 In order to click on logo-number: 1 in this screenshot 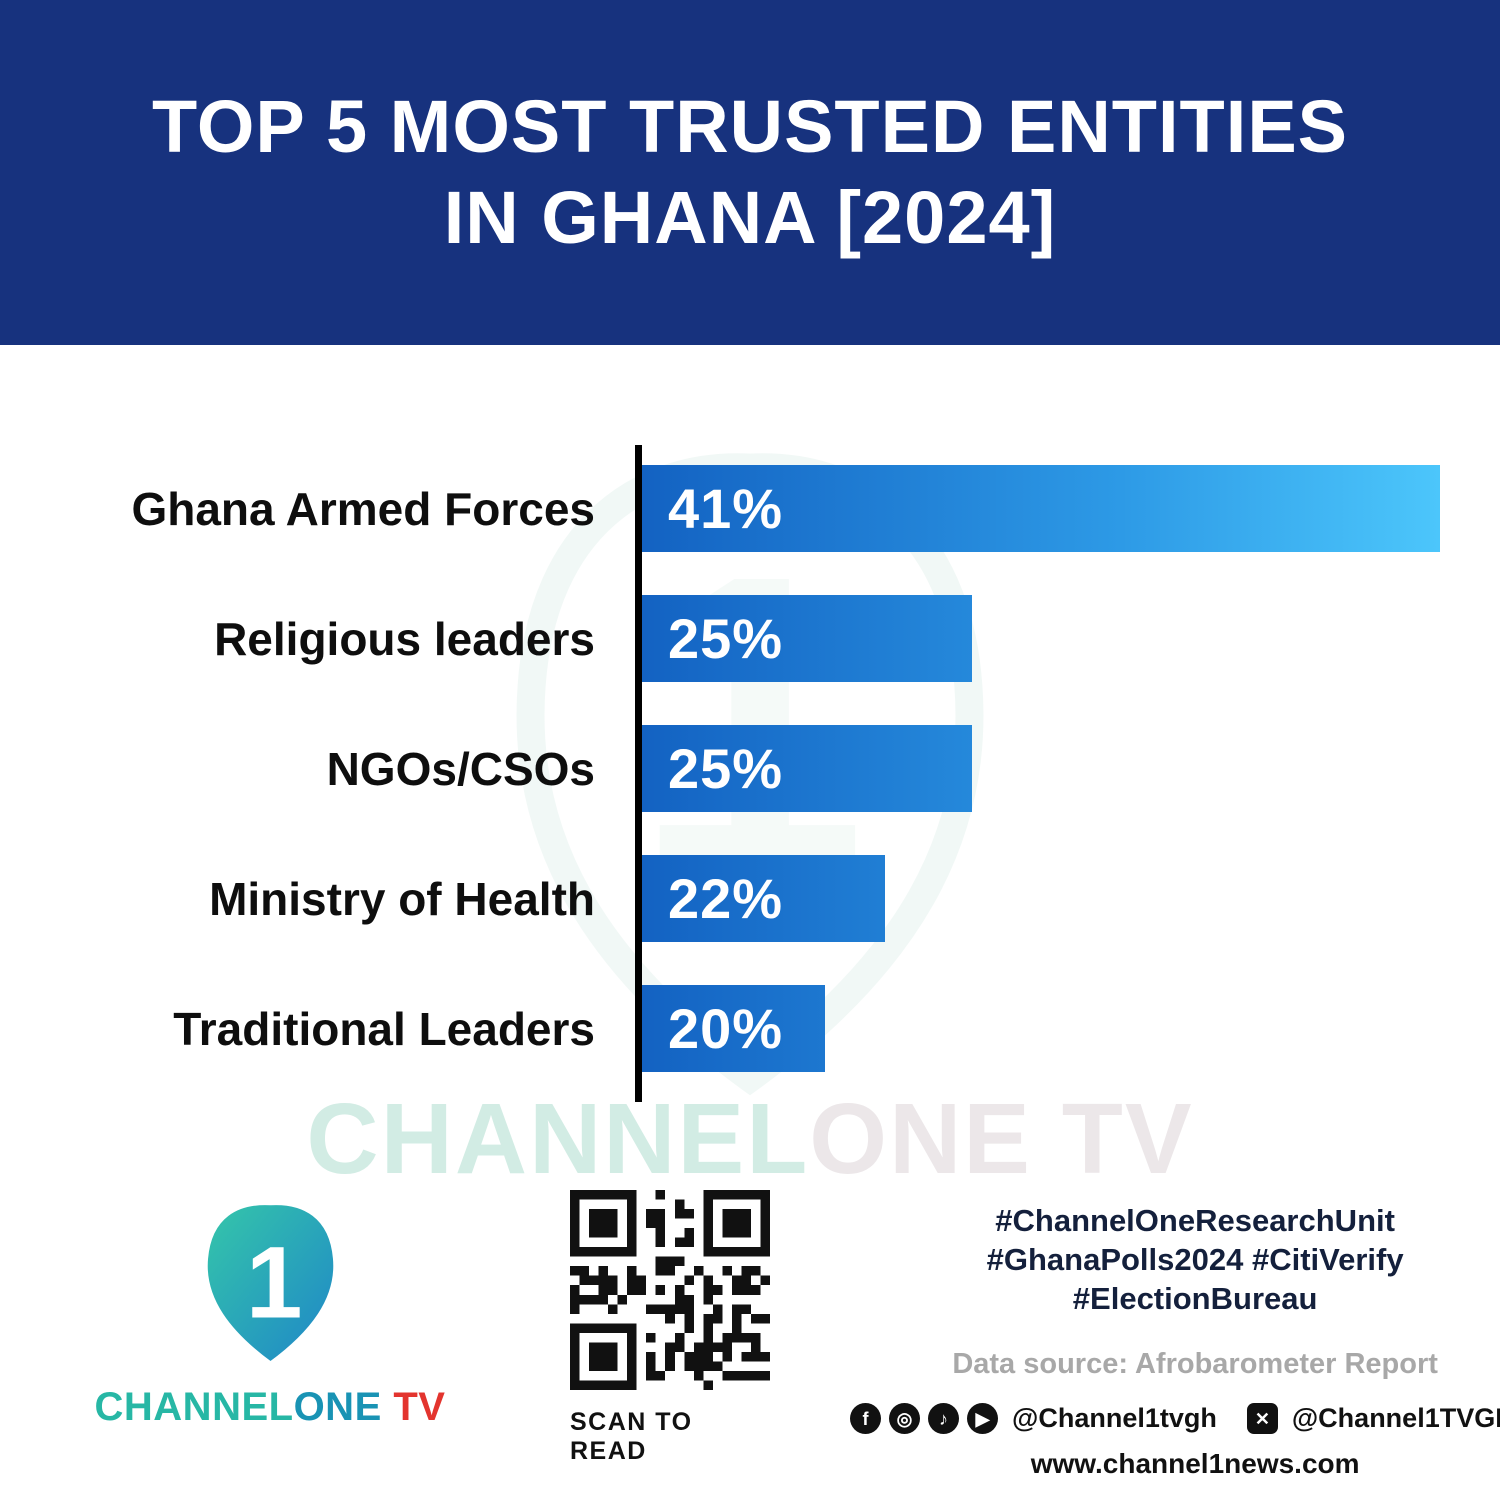, I will do `click(273, 1283)`.